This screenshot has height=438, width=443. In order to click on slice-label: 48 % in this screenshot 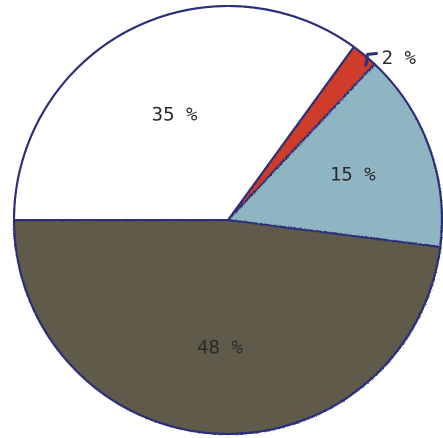, I will do `click(220, 348)`.